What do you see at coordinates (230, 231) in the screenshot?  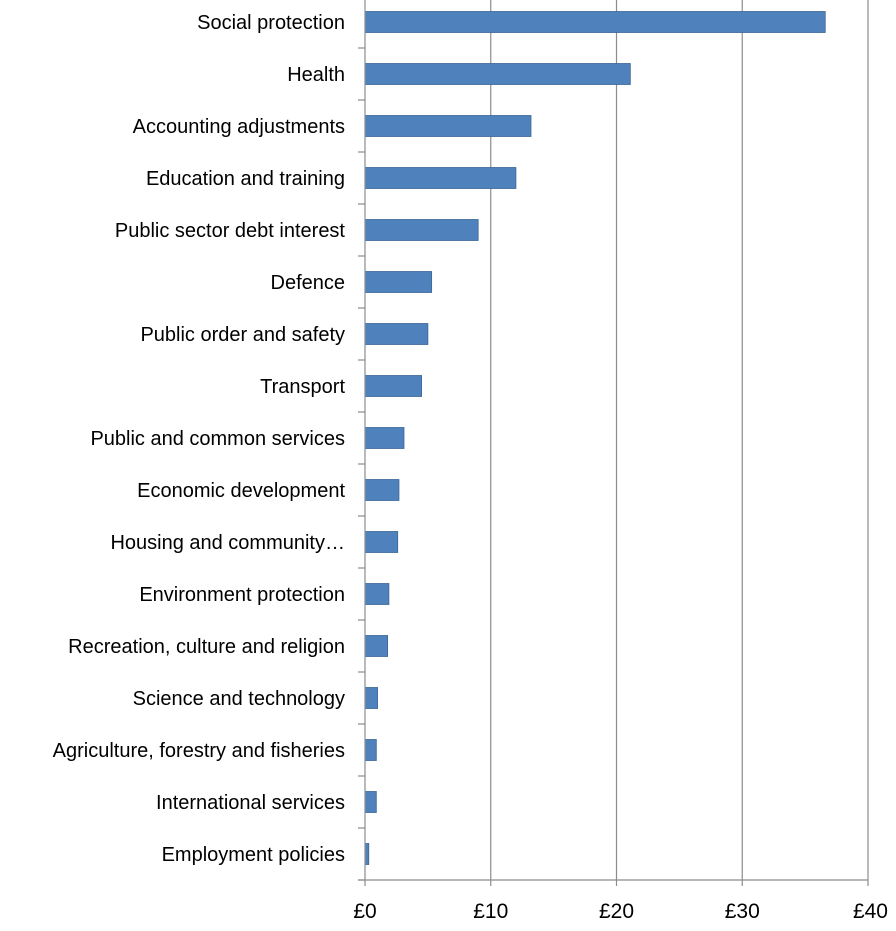 I see `category-label: Public sector debt interest` at bounding box center [230, 231].